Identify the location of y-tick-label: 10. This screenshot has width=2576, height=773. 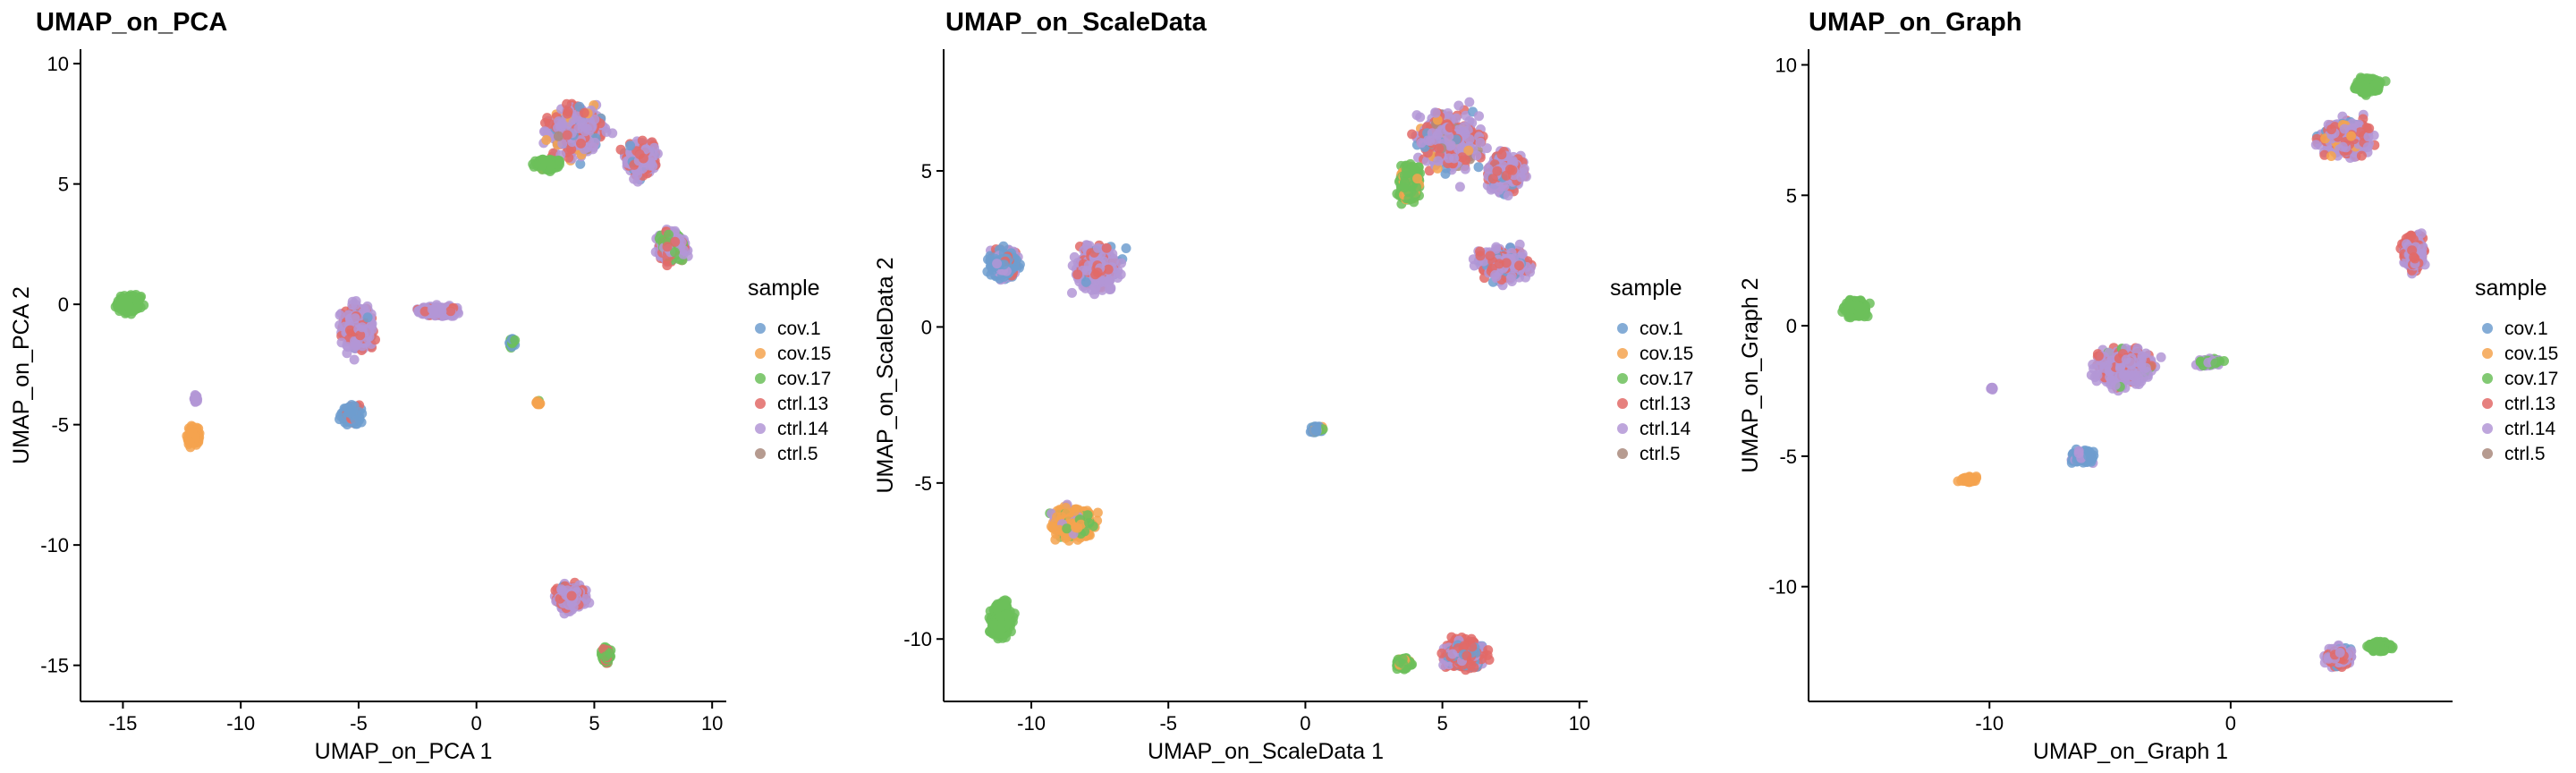
(58, 64).